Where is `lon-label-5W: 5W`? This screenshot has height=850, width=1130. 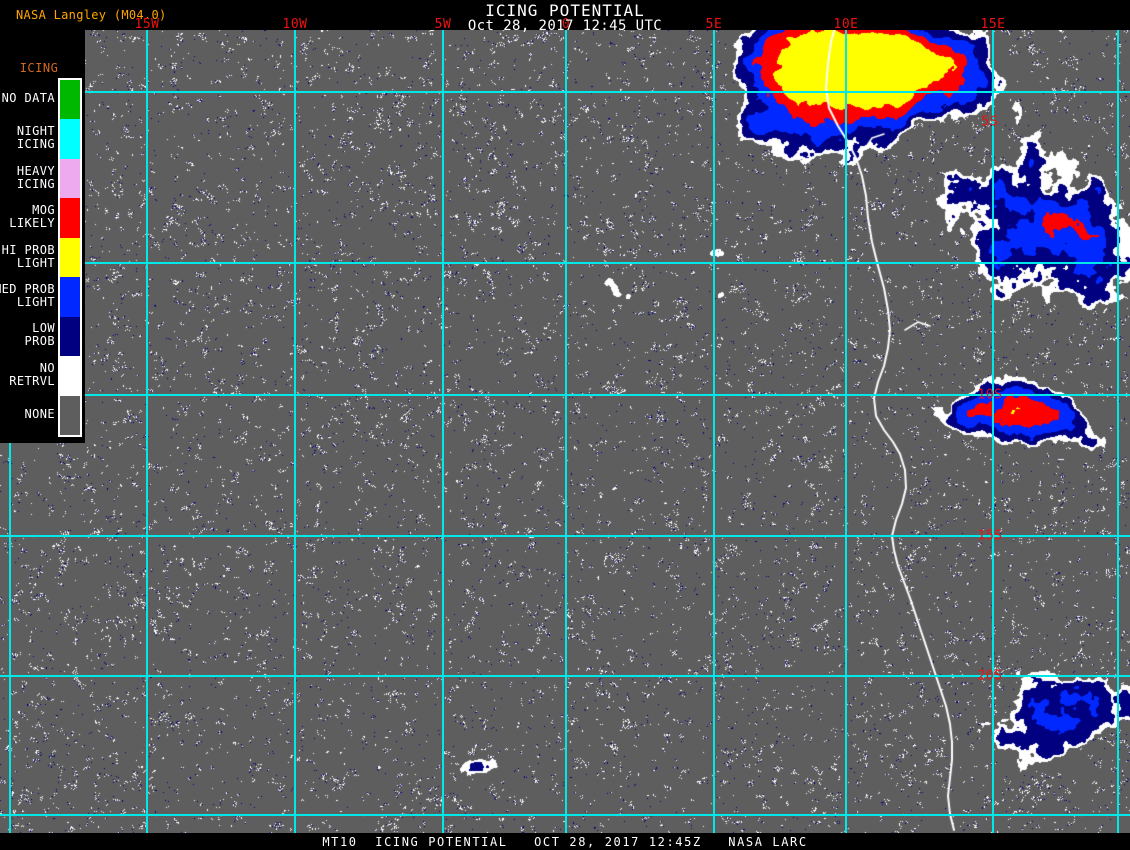
lon-label-5W: 5W is located at coordinates (443, 24).